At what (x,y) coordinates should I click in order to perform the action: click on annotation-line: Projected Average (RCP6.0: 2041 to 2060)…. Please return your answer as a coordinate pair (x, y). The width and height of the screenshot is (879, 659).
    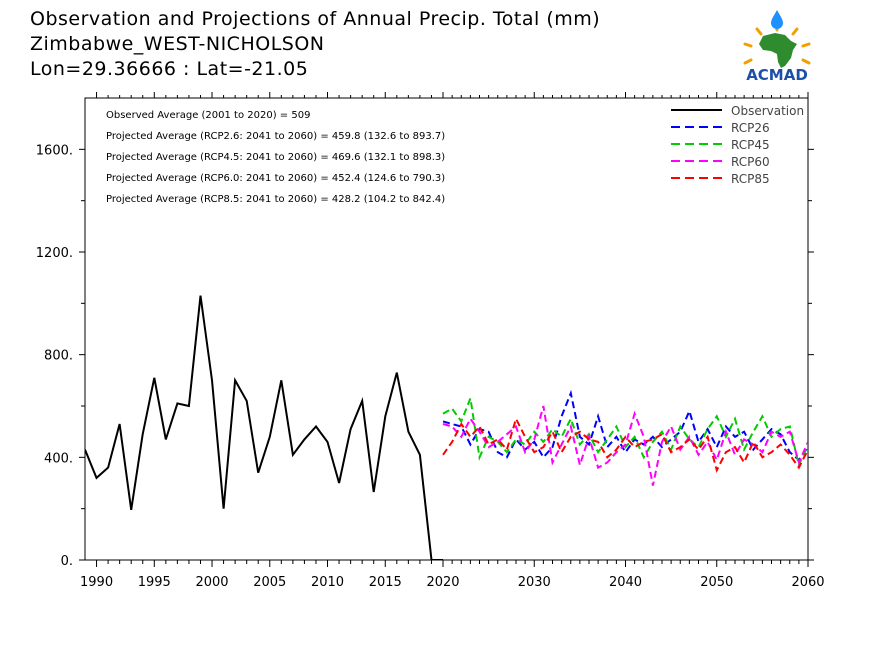
    Looking at the image, I should click on (275, 178).